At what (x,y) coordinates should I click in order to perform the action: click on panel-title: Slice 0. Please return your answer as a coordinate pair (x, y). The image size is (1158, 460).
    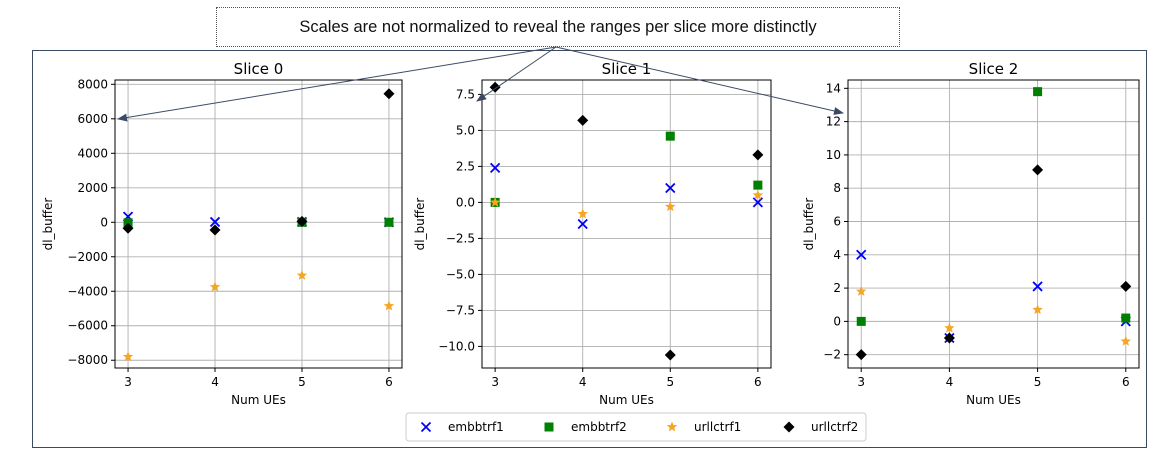
    Looking at the image, I should click on (259, 69).